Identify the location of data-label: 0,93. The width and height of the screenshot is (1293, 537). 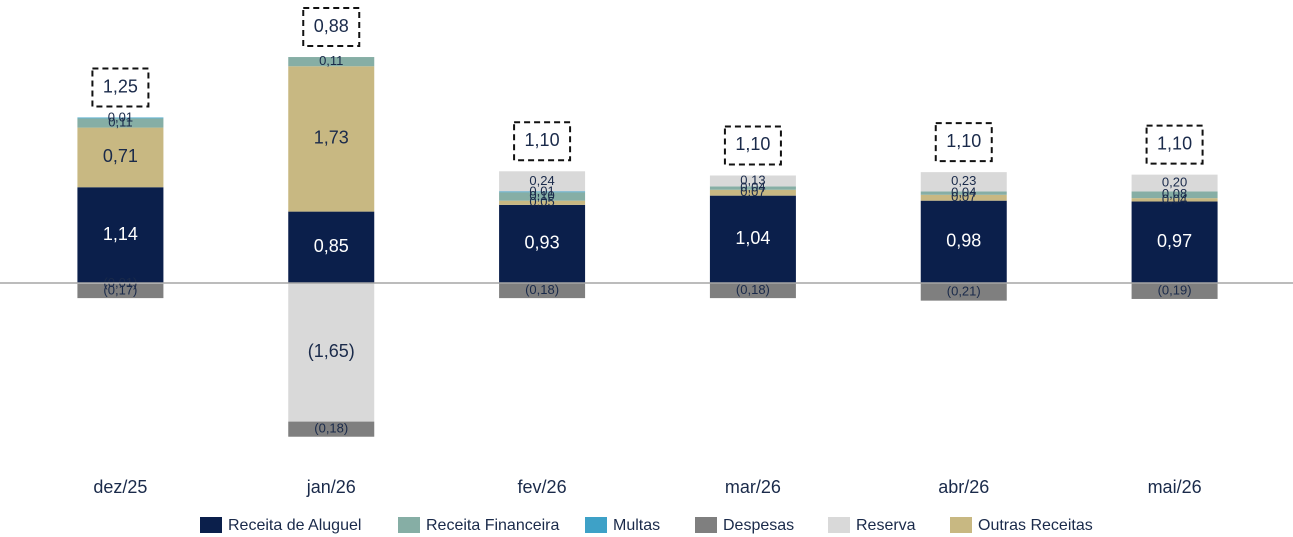
(542, 243).